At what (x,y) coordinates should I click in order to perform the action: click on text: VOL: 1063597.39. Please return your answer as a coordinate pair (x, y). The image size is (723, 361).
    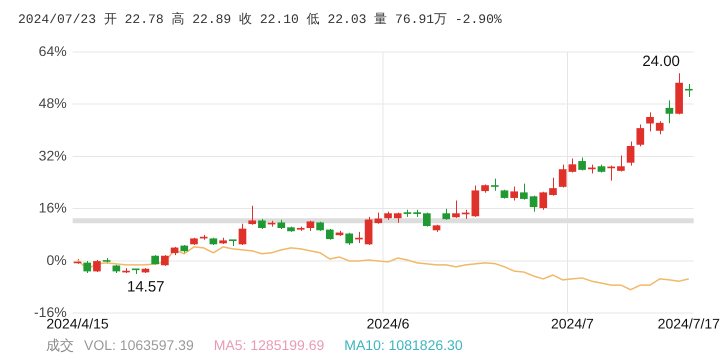
    Looking at the image, I should click on (139, 345).